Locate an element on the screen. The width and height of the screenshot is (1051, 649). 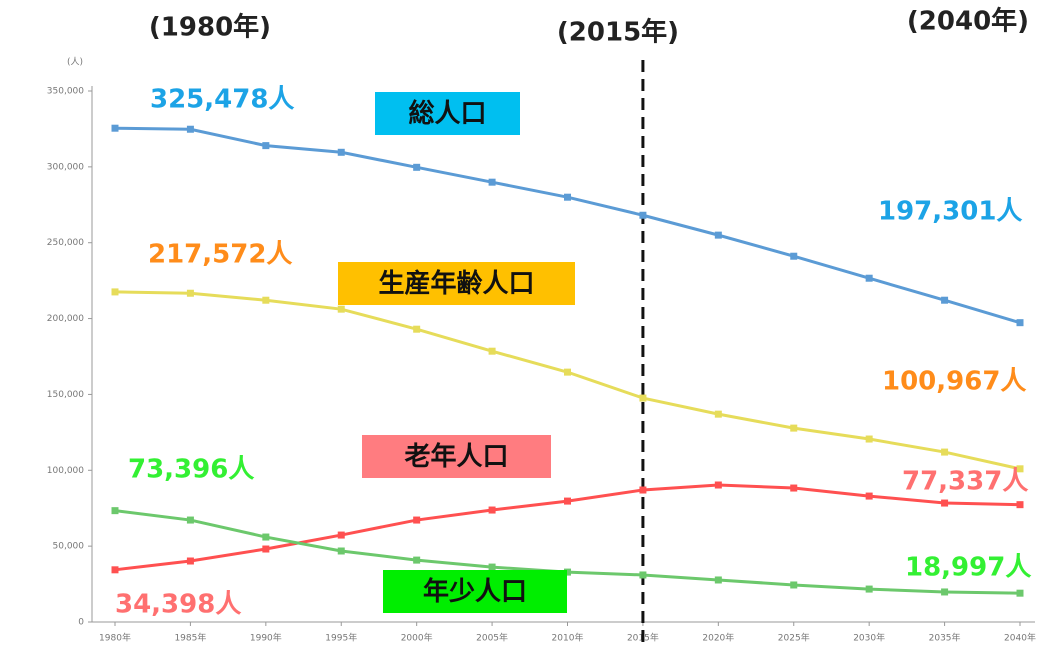
data-label: 18,997人 is located at coordinates (968, 568).